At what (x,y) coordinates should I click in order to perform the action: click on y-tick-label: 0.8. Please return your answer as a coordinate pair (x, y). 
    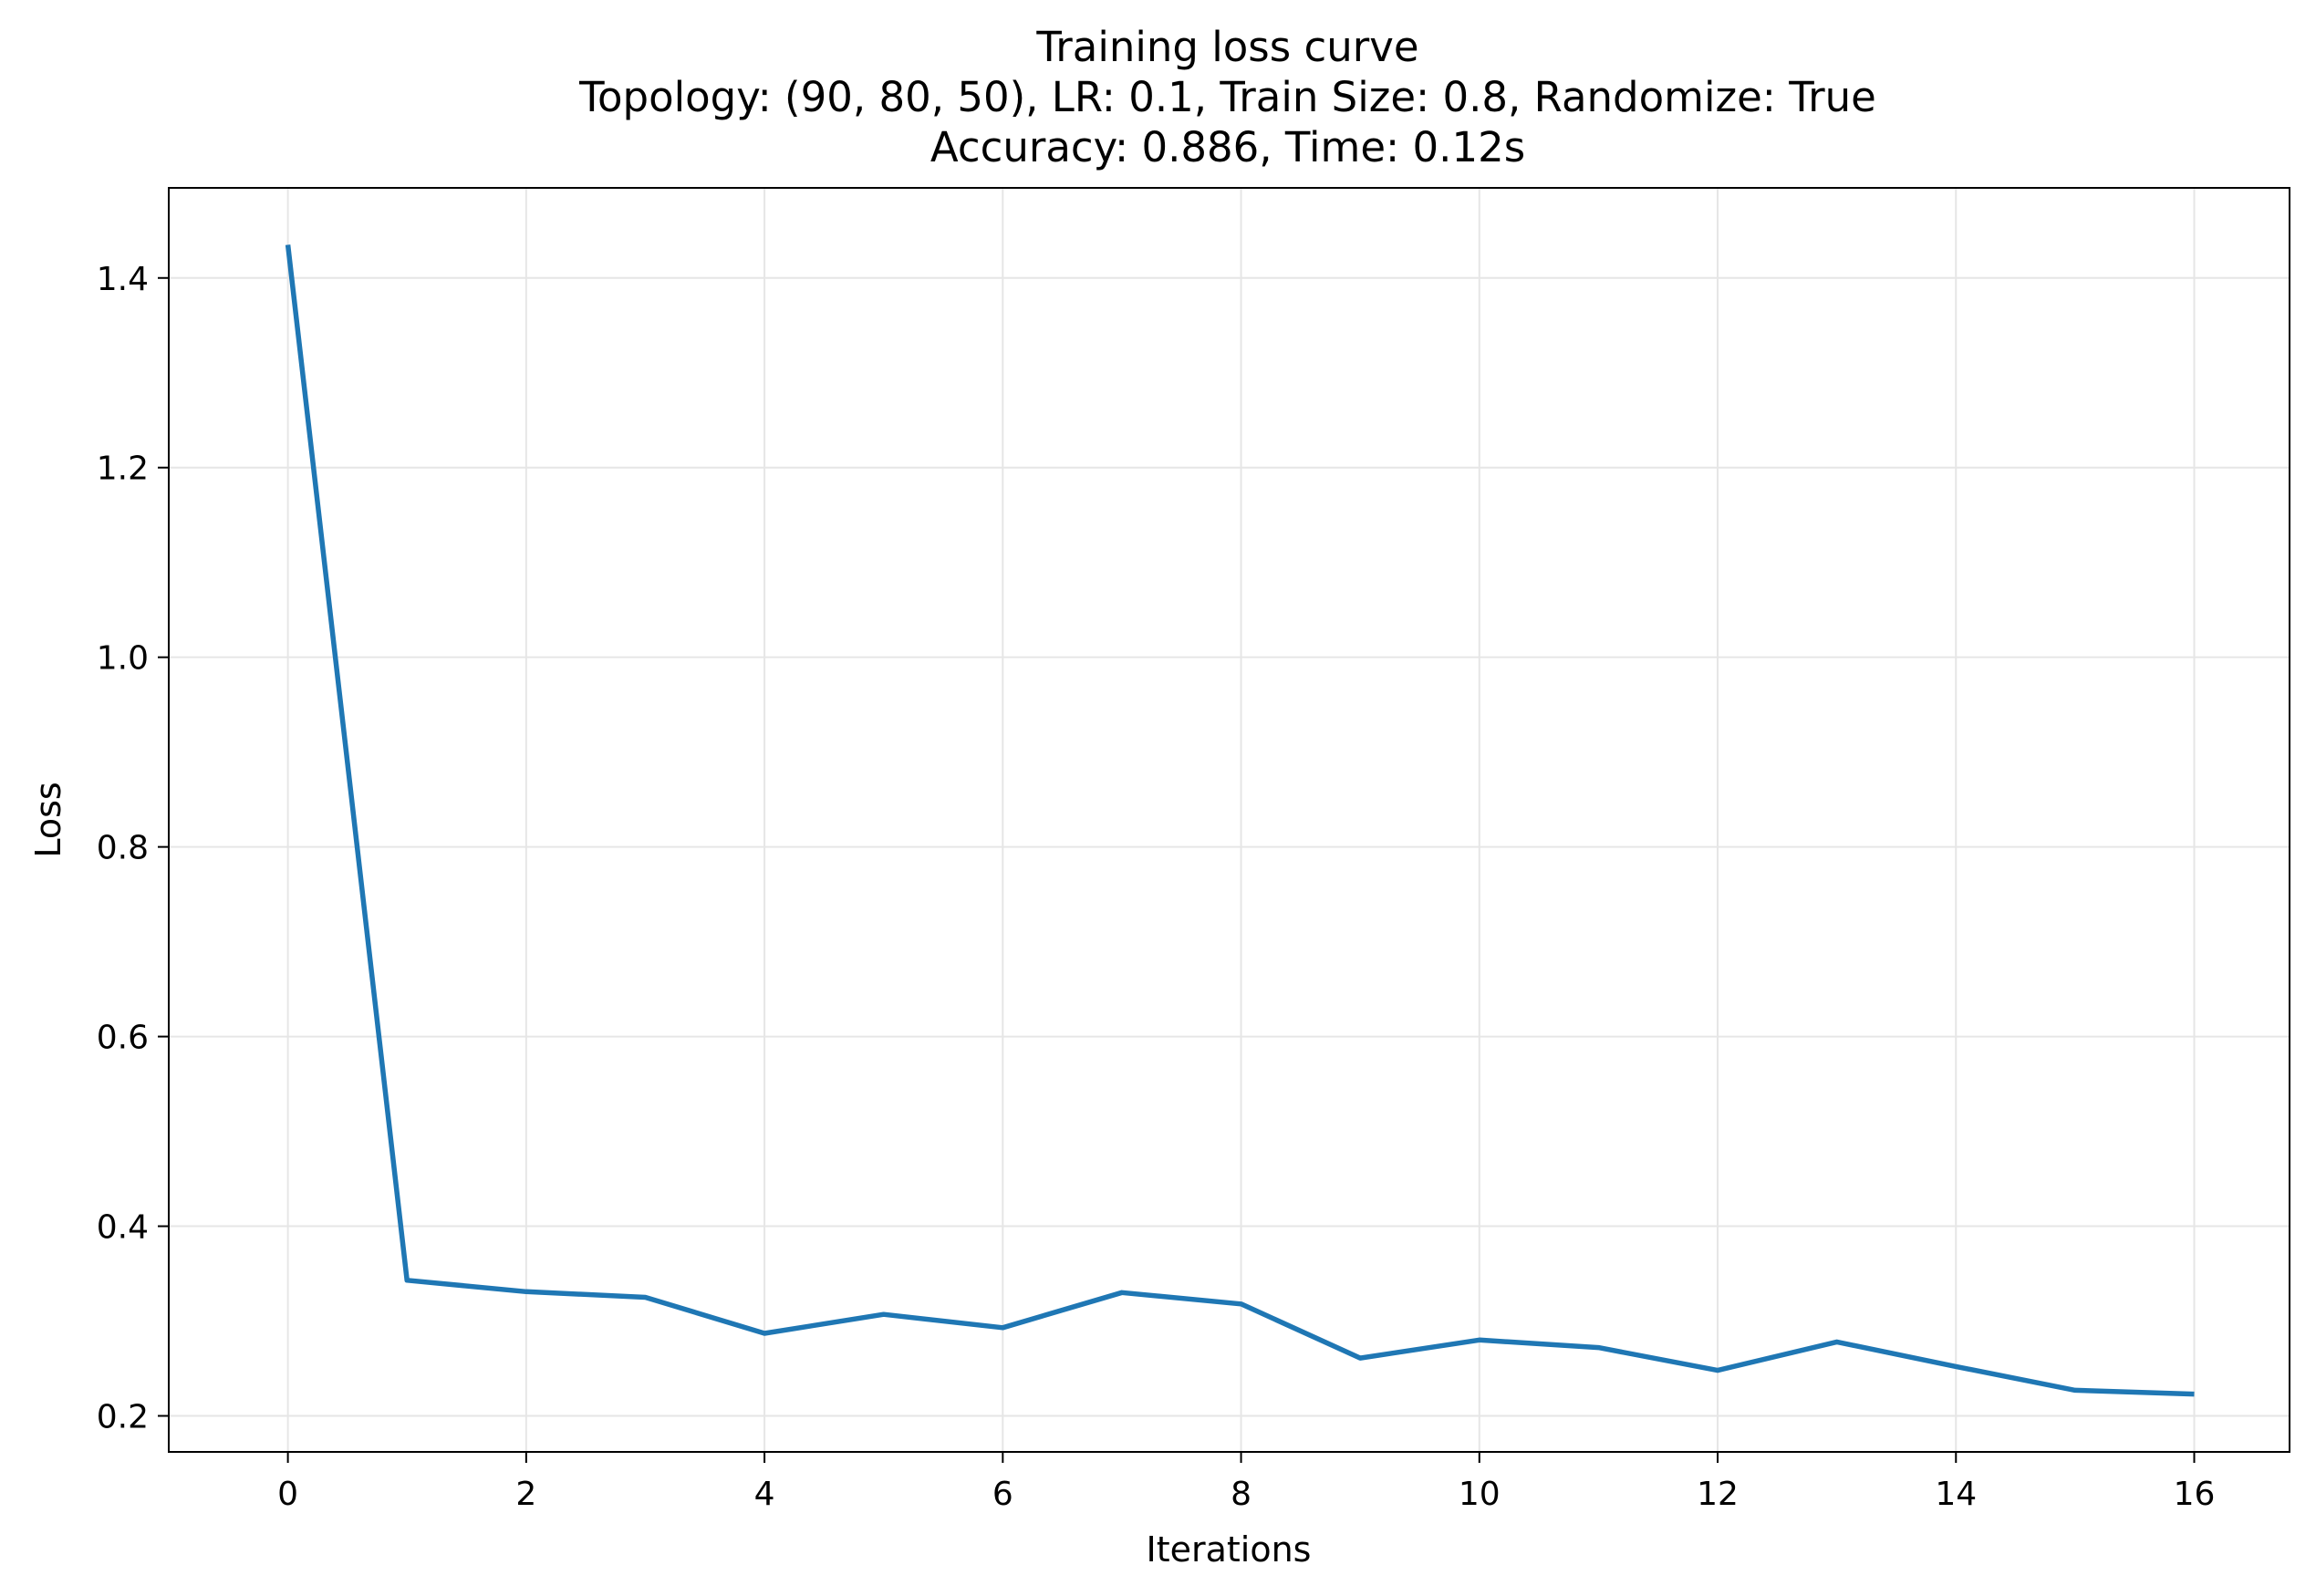
    Looking at the image, I should click on (123, 849).